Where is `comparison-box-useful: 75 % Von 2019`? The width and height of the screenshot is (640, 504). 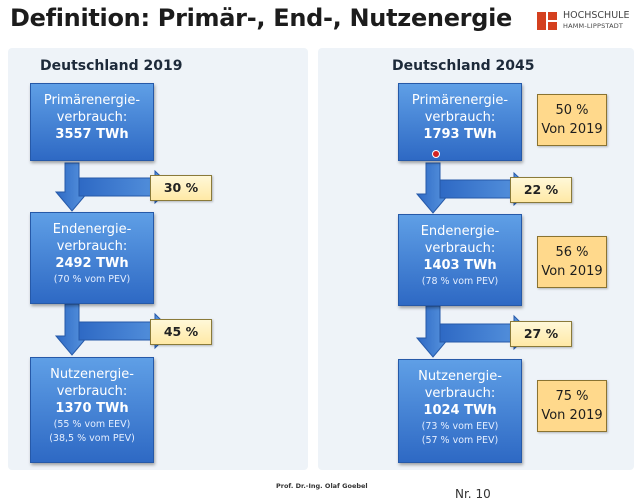
comparison-box-useful: 75 % Von 2019 is located at coordinates (572, 406).